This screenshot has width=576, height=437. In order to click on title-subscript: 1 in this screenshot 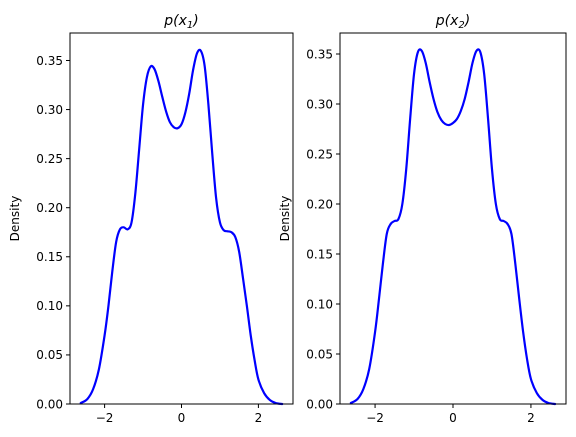, I will do `click(190, 25)`.